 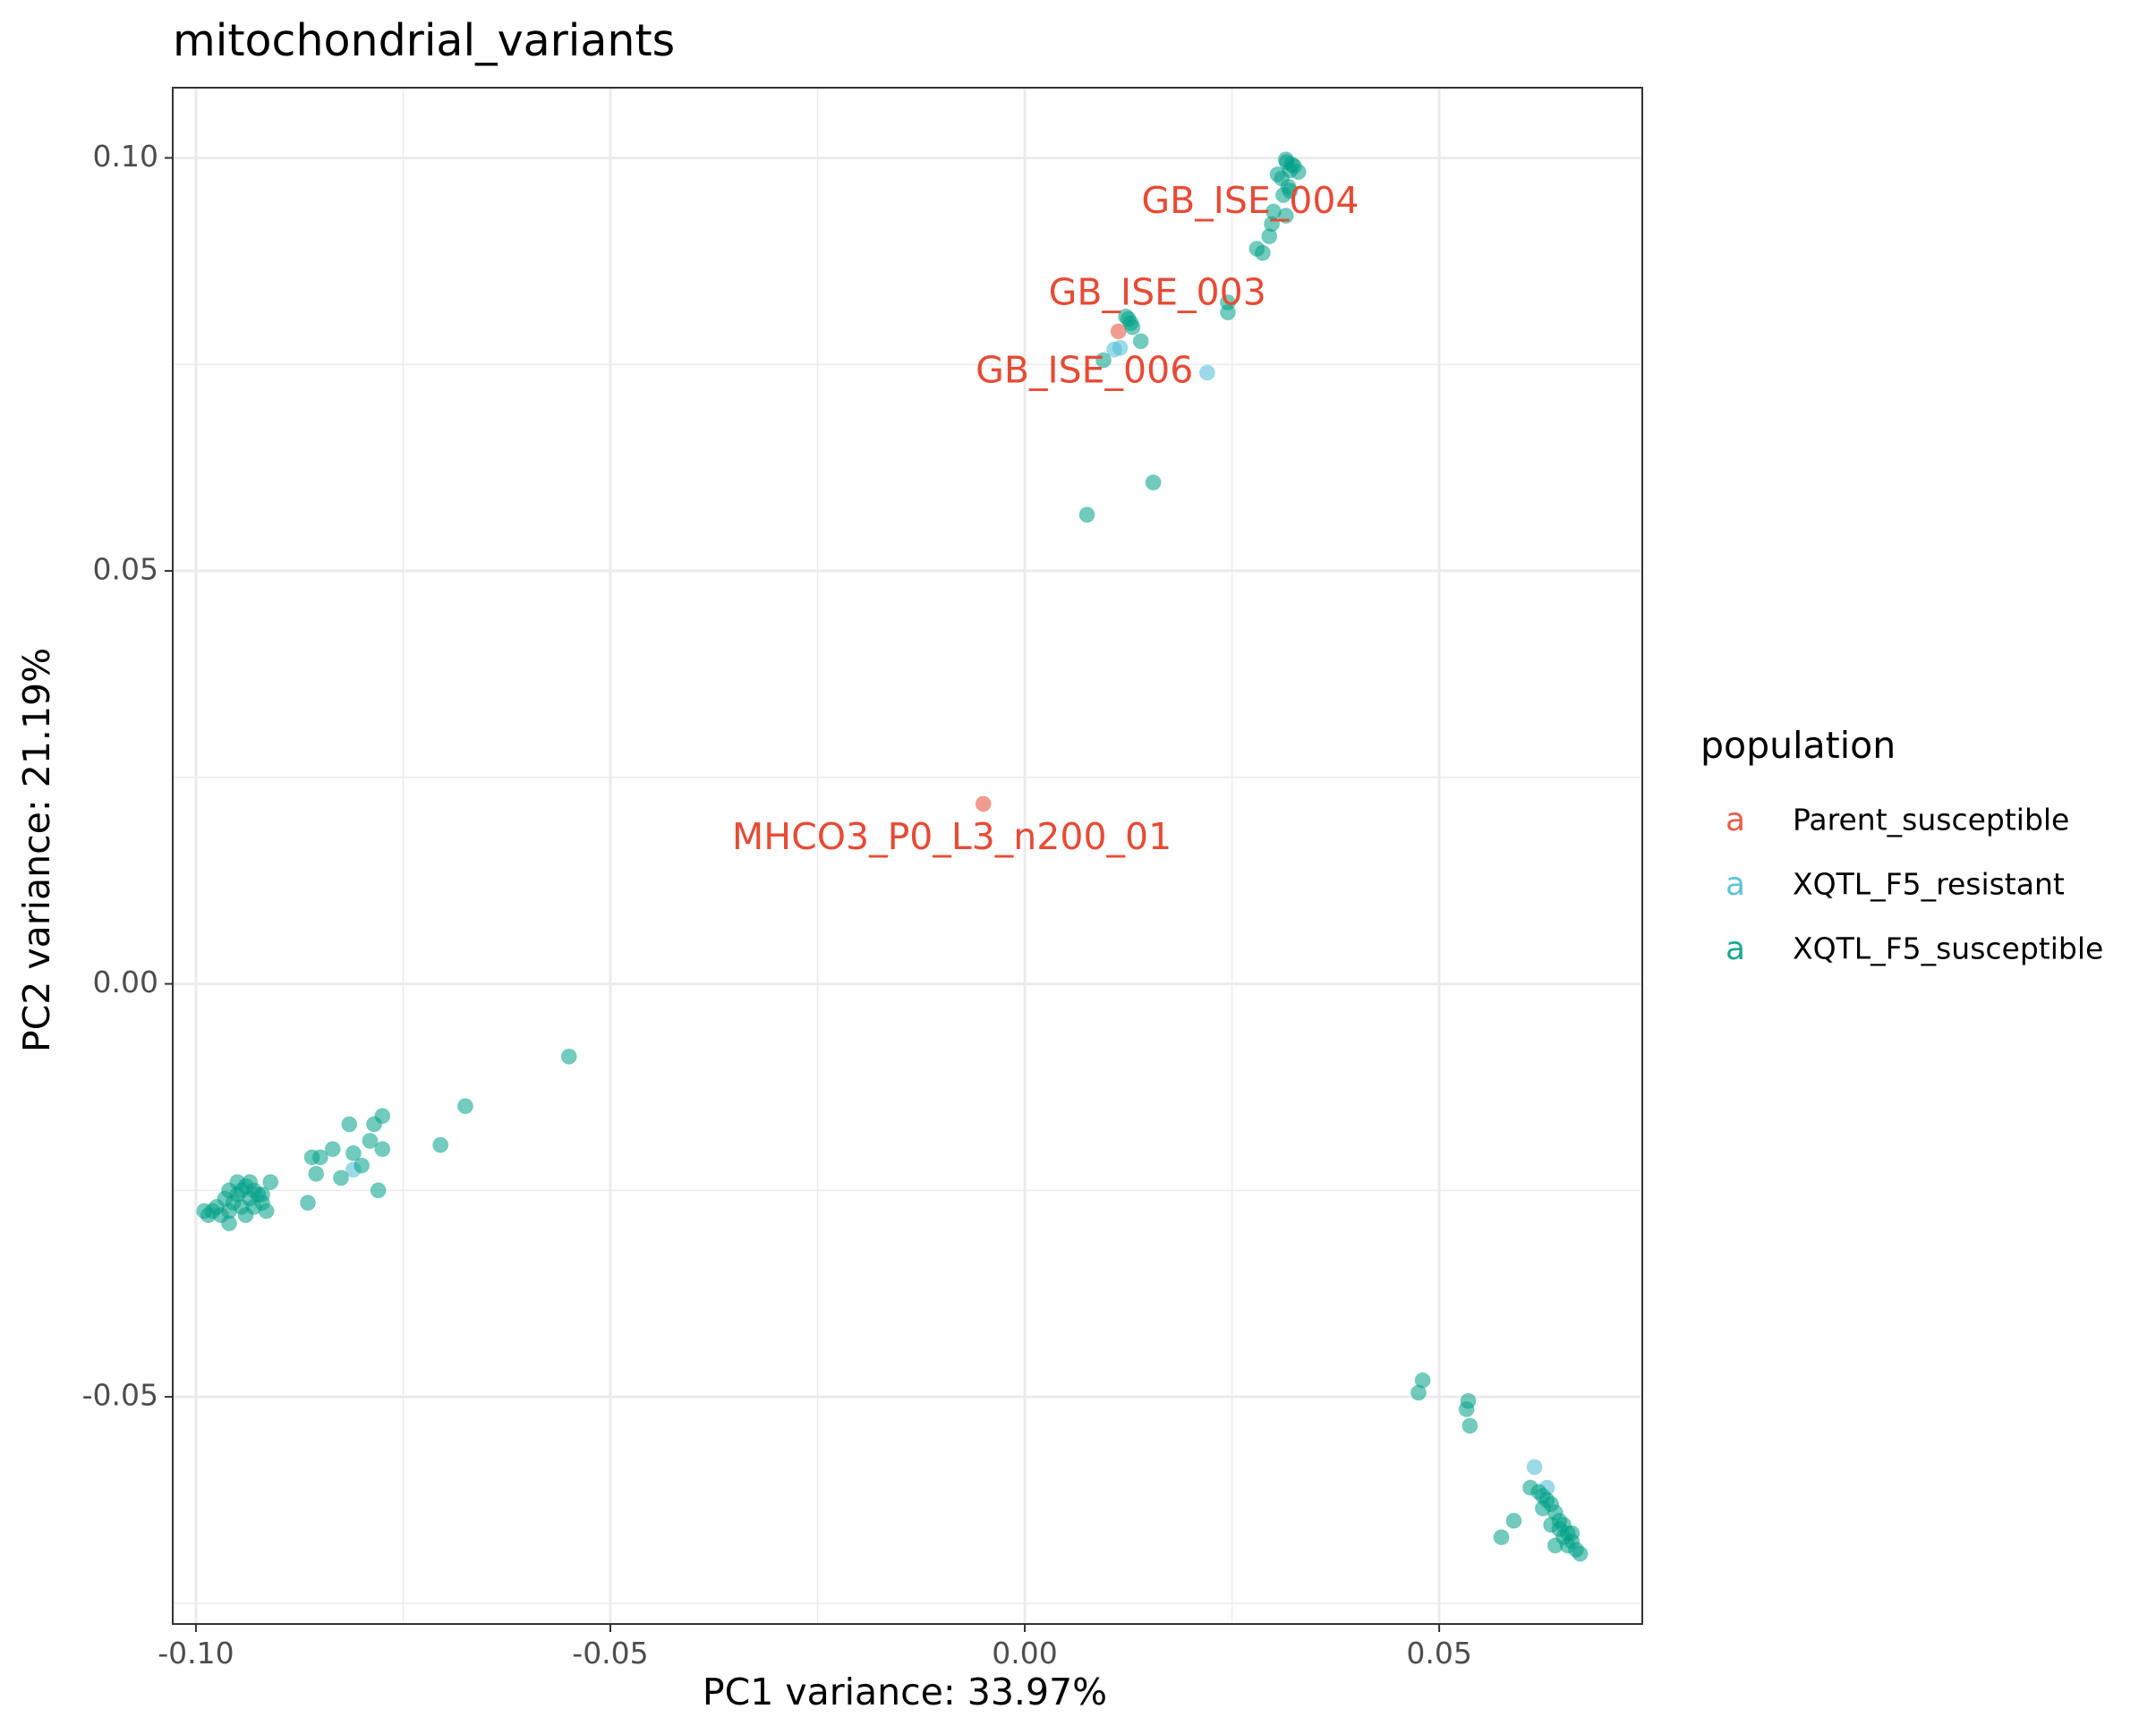 I want to click on x-tick-label: 0.00, so click(x=1024, y=1653).